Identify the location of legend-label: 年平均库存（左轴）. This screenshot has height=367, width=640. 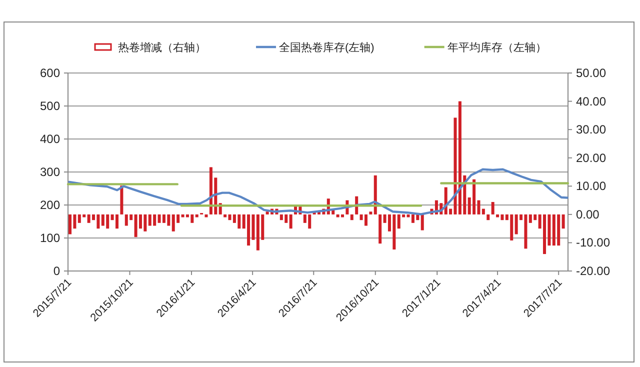
(496, 47).